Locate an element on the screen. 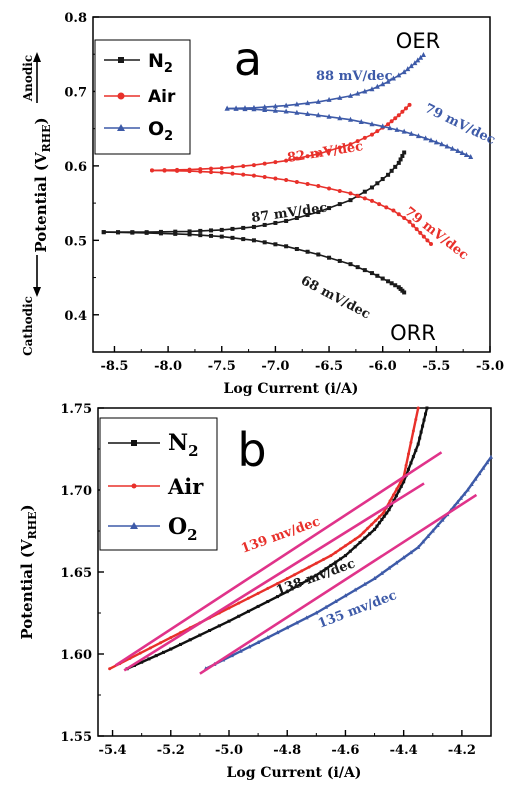  panel-a-legend: N2 Air O2 is located at coordinates (142, 97).